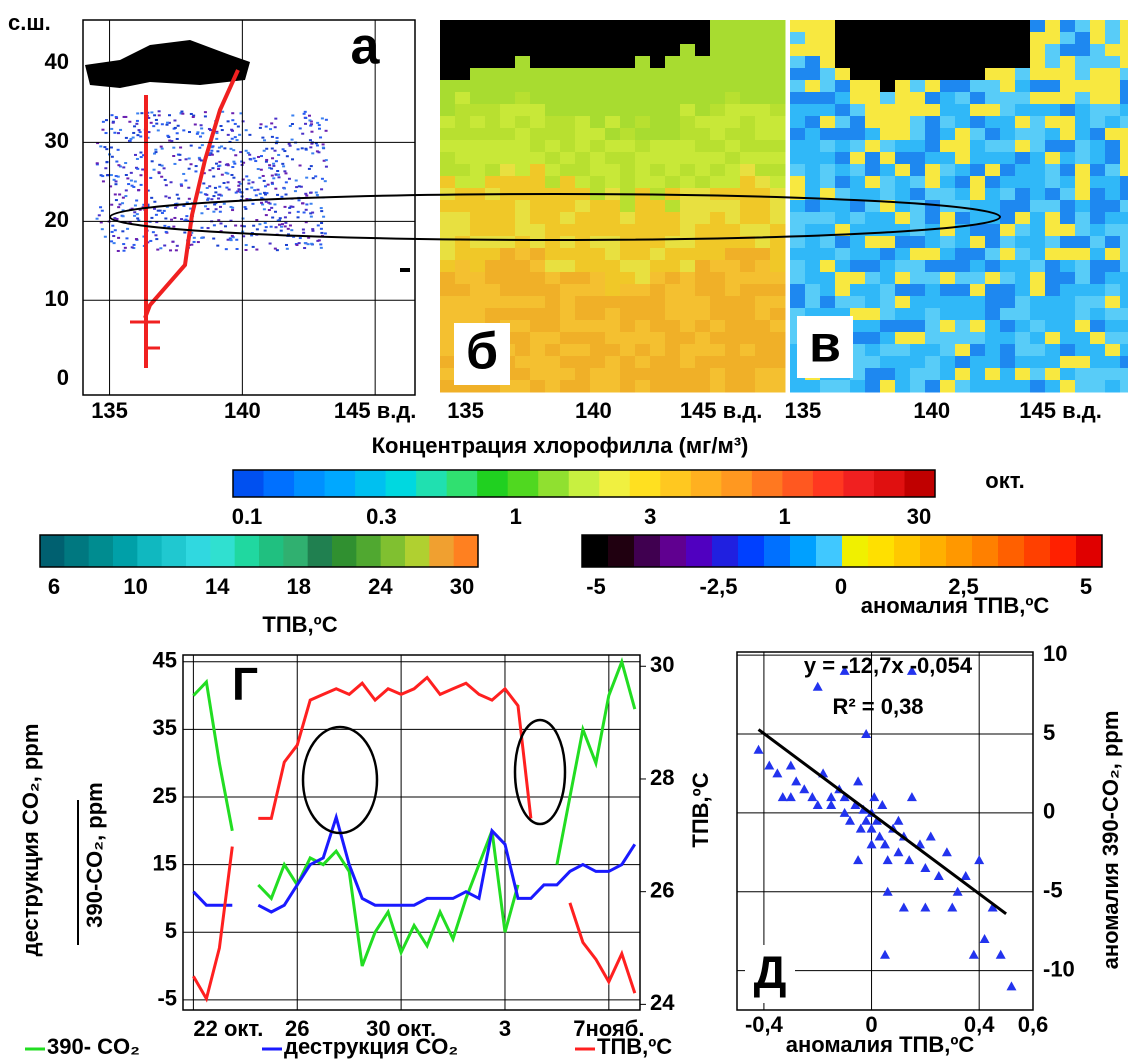 This screenshot has width=1128, height=1059. Describe the element at coordinates (596, 586) in the screenshot. I see `colorbar-tick-label: -5` at that location.